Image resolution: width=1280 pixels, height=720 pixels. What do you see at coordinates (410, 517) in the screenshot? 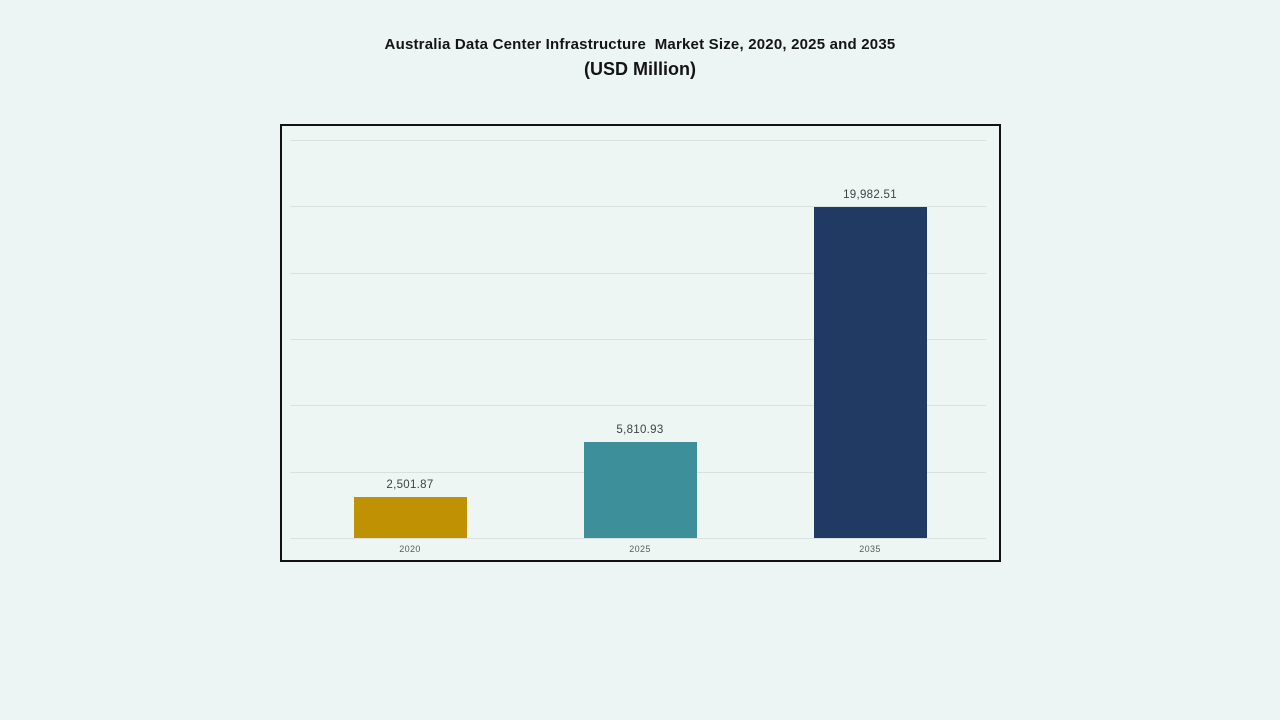
I see `bar-2020` at bounding box center [410, 517].